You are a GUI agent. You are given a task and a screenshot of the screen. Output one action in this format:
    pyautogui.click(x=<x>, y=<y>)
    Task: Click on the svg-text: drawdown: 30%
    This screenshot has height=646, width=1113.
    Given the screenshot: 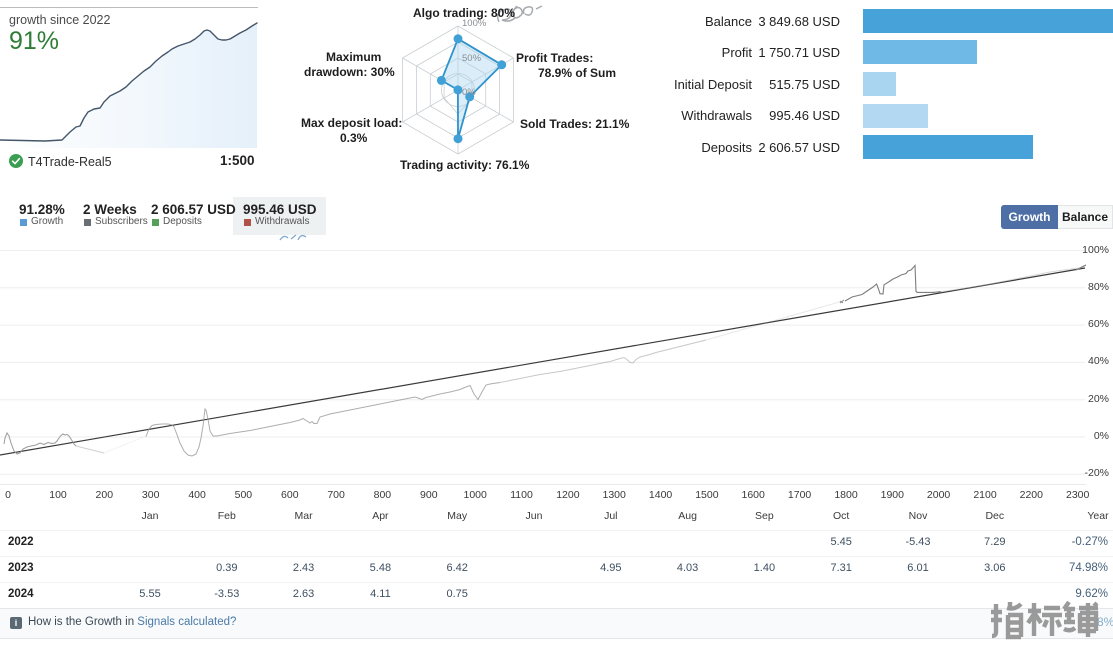 What is the action you would take?
    pyautogui.click(x=349, y=72)
    